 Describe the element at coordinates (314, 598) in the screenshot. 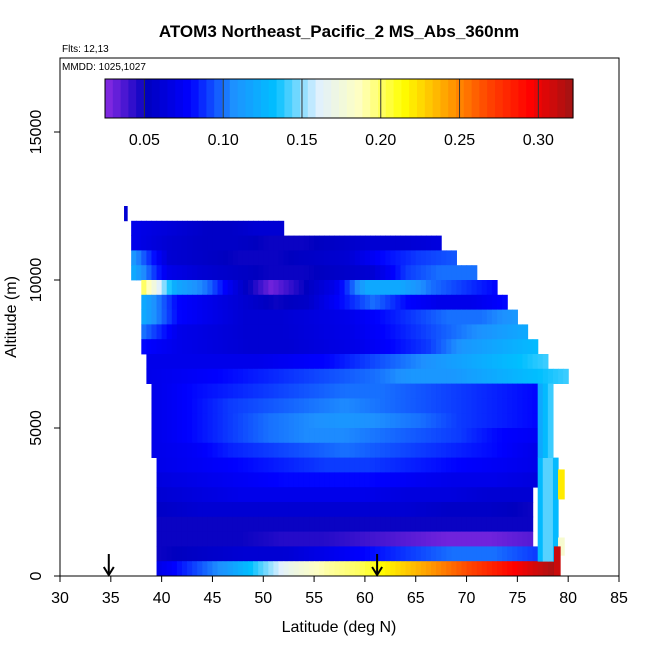

I see `x-tick-label: 55` at that location.